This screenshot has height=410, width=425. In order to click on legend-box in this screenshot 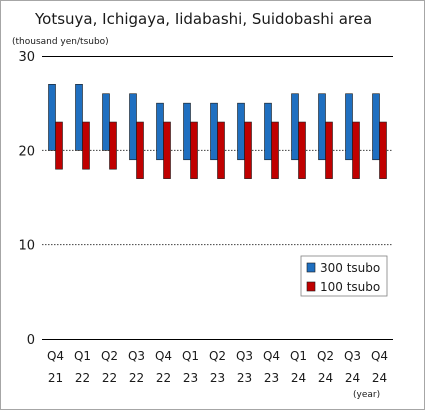, I will do `click(344, 276)`.